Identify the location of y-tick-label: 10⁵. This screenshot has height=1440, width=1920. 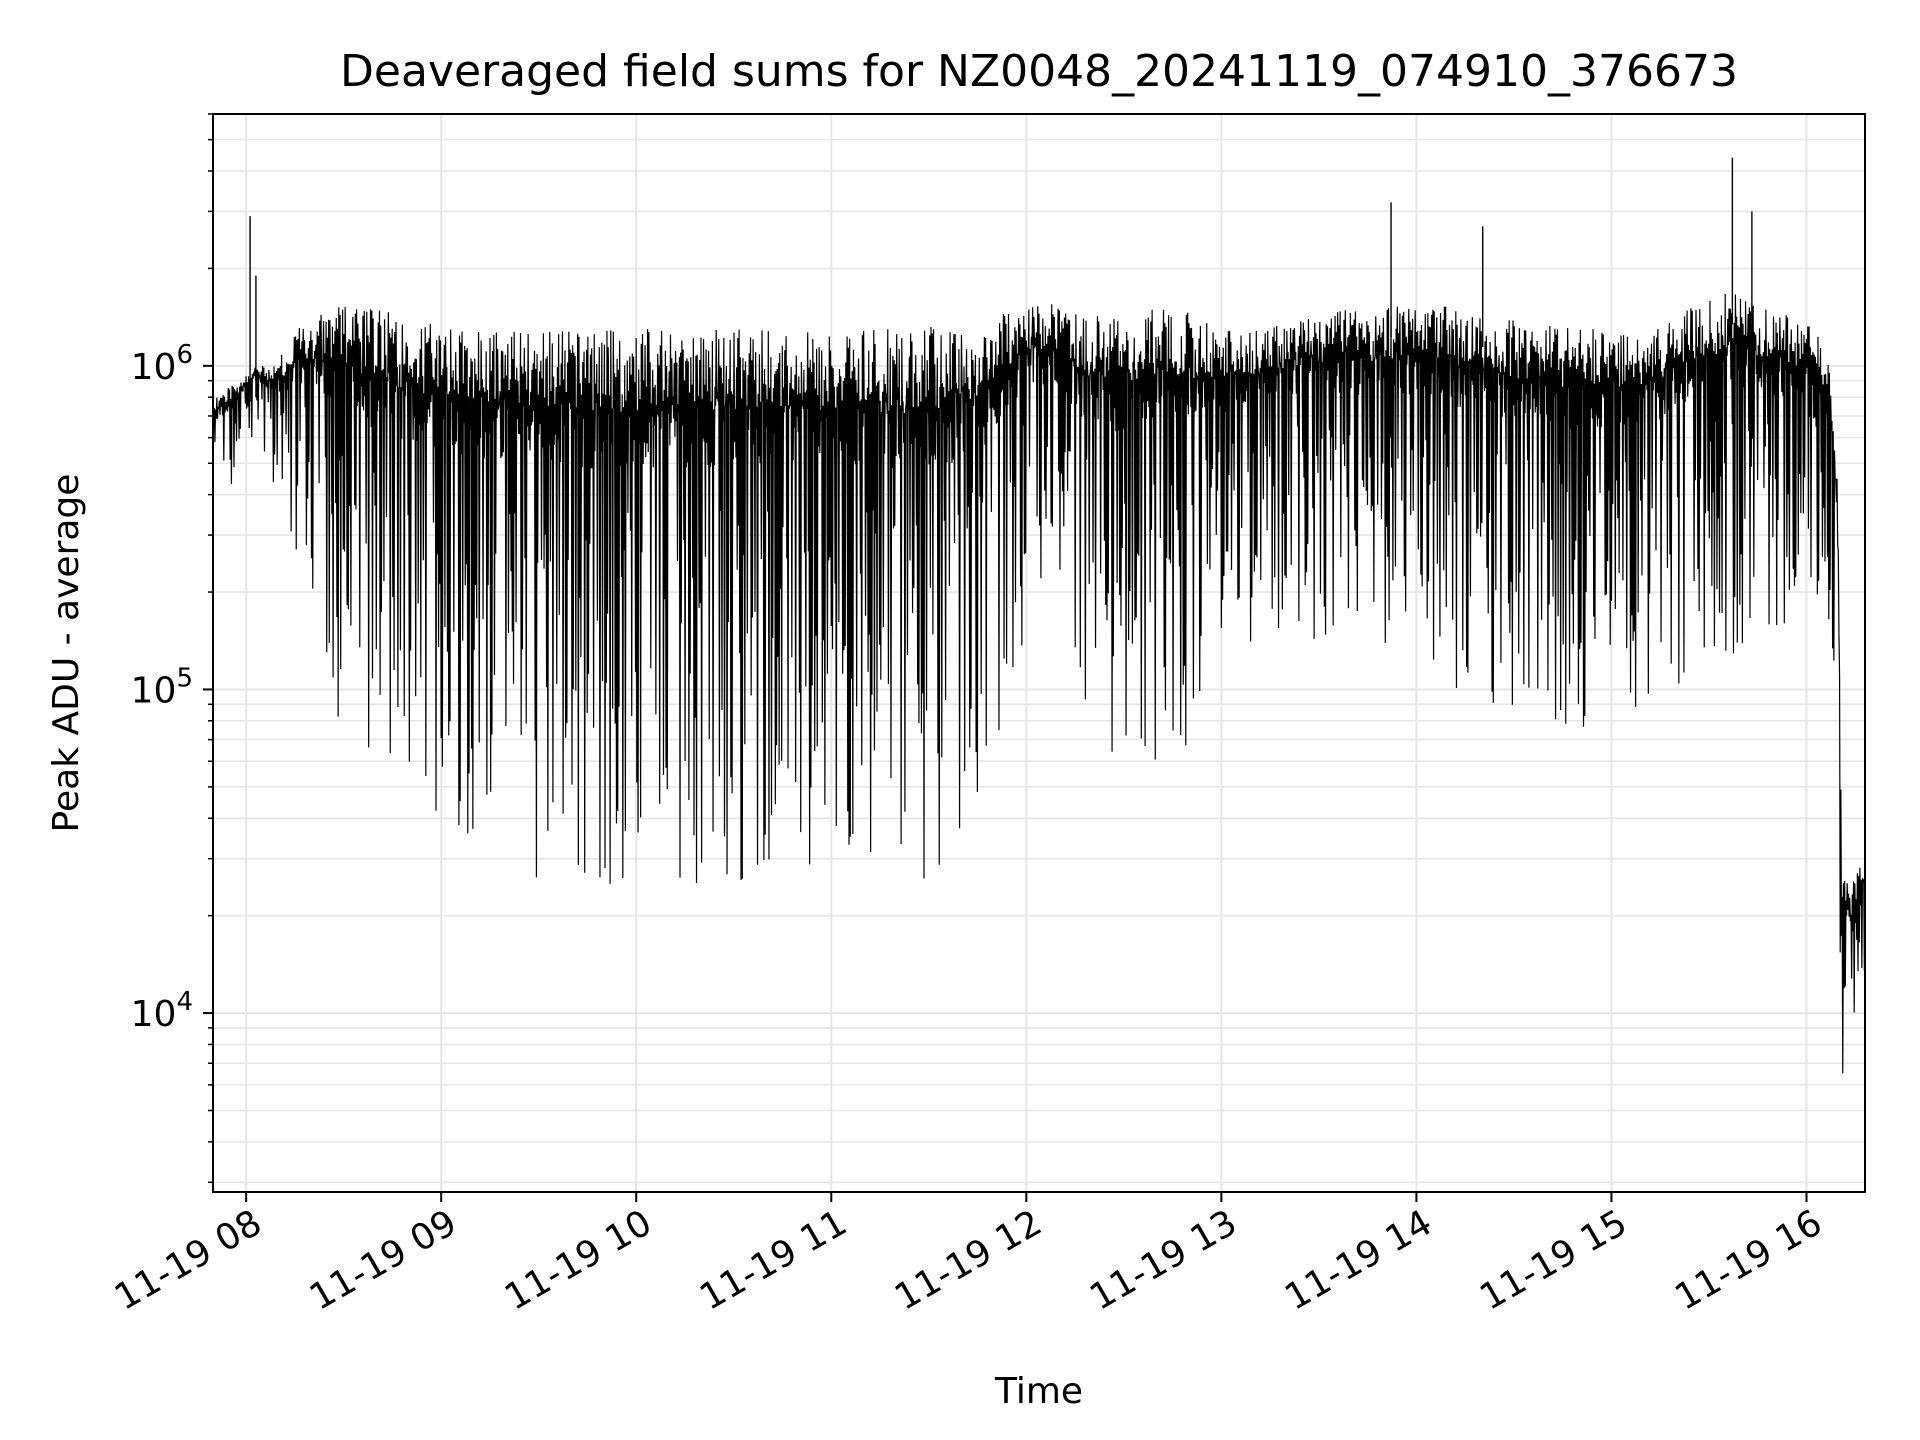
(162, 687).